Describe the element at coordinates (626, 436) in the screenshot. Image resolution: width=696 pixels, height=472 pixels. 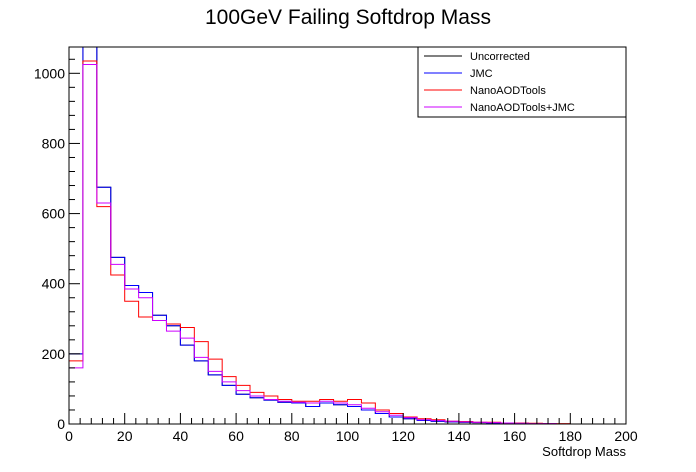
I see `x-tick-label: 200` at that location.